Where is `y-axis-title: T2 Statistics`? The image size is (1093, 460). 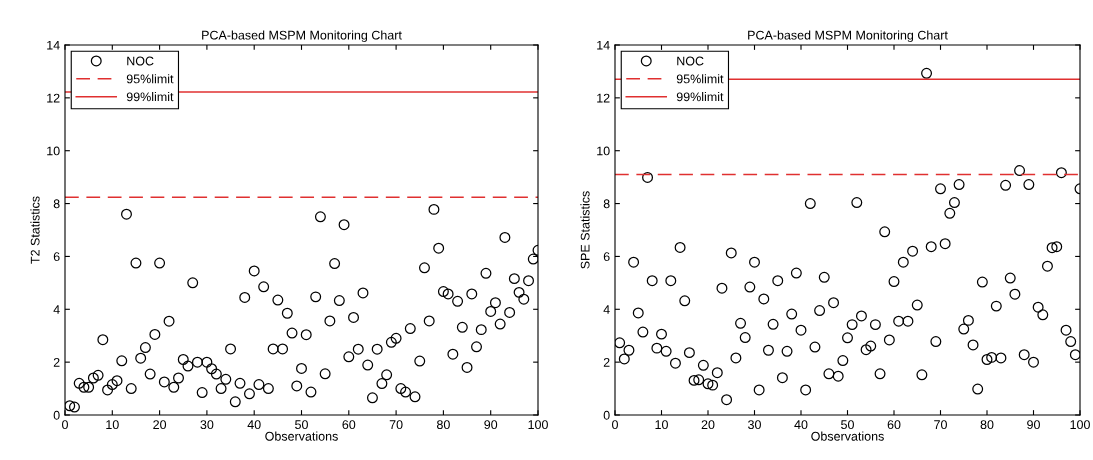
y-axis-title: T2 Statistics is located at coordinates (35, 230).